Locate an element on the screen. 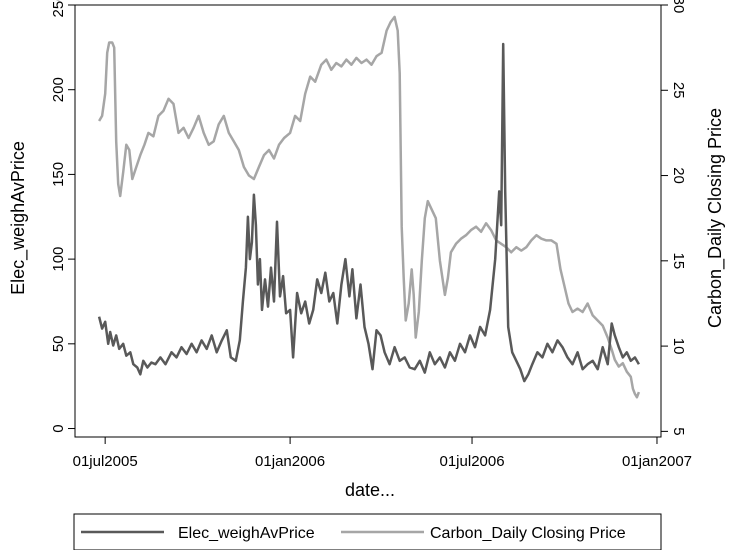 The image size is (734, 550). left-y-tick-label: 150 is located at coordinates (58, 174).